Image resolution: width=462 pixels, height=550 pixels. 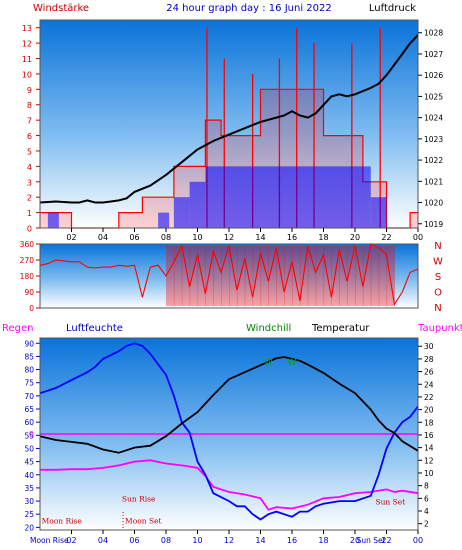 I want to click on left-axis-tick-label: 3, so click(x=29, y=182).